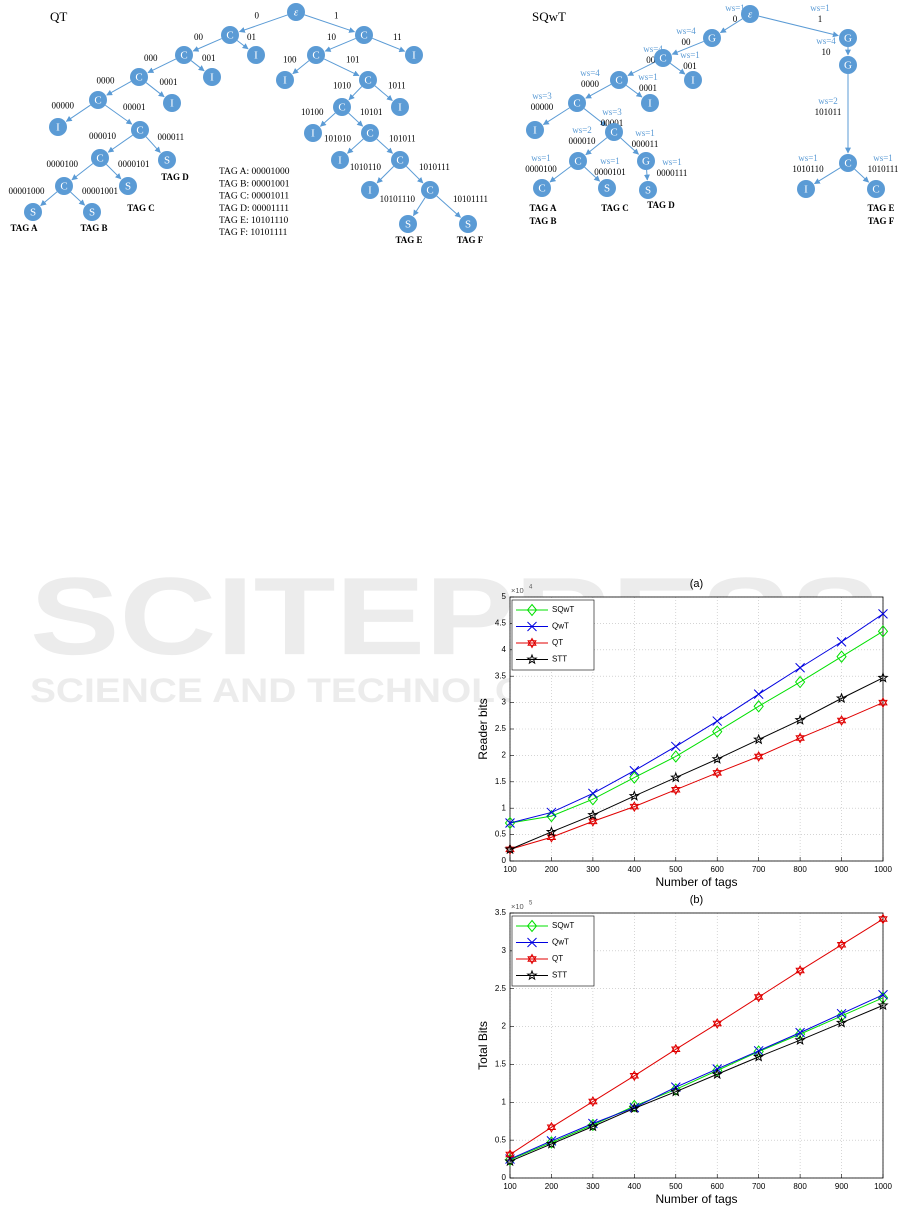 The height and width of the screenshot is (1214, 913). Describe the element at coordinates (397, 37) in the screenshot. I see `edge-label: 11` at that location.